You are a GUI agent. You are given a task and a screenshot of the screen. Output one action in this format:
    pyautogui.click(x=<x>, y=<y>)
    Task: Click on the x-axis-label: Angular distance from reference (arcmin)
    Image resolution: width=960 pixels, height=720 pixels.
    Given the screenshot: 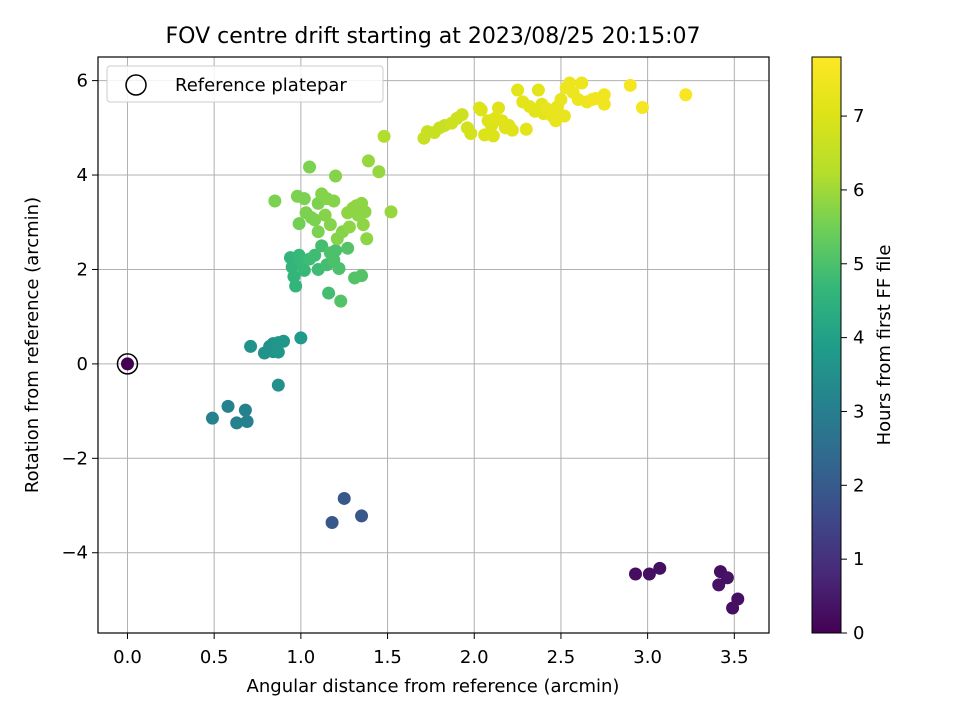 What is the action you would take?
    pyautogui.click(x=433, y=686)
    